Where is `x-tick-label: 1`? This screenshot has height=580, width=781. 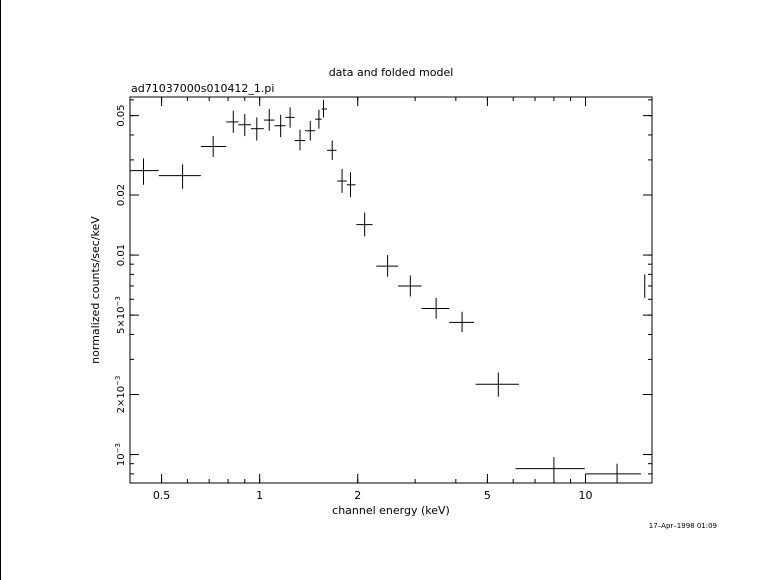 x-tick-label: 1 is located at coordinates (259, 495).